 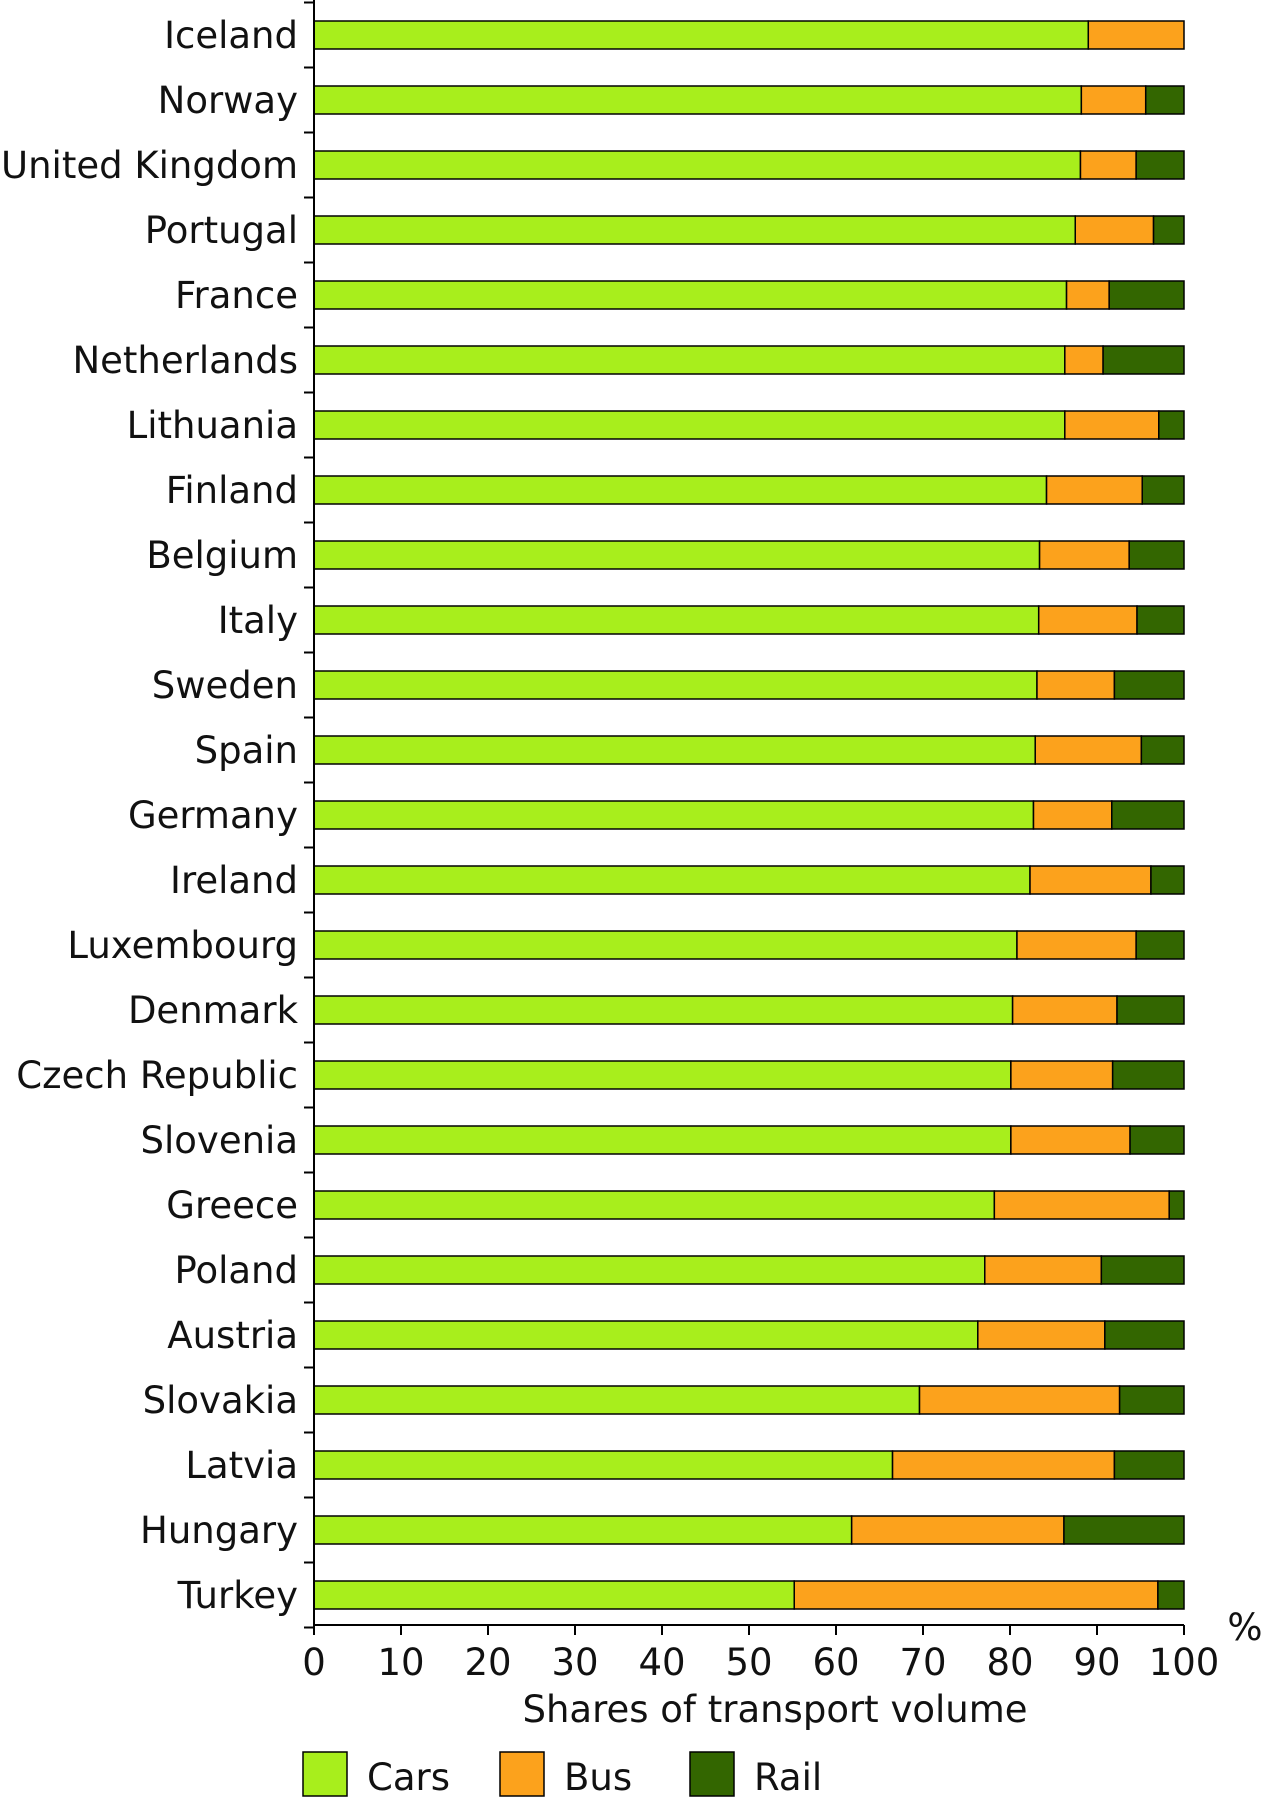 I want to click on bar-cars-finland, so click(x=680, y=490).